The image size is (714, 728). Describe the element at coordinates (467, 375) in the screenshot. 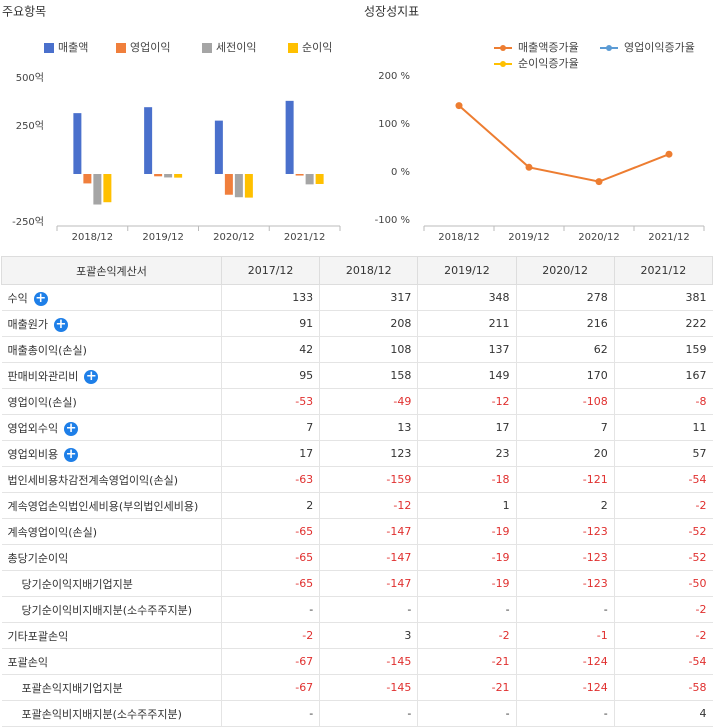

I see `value-cell: 149` at that location.